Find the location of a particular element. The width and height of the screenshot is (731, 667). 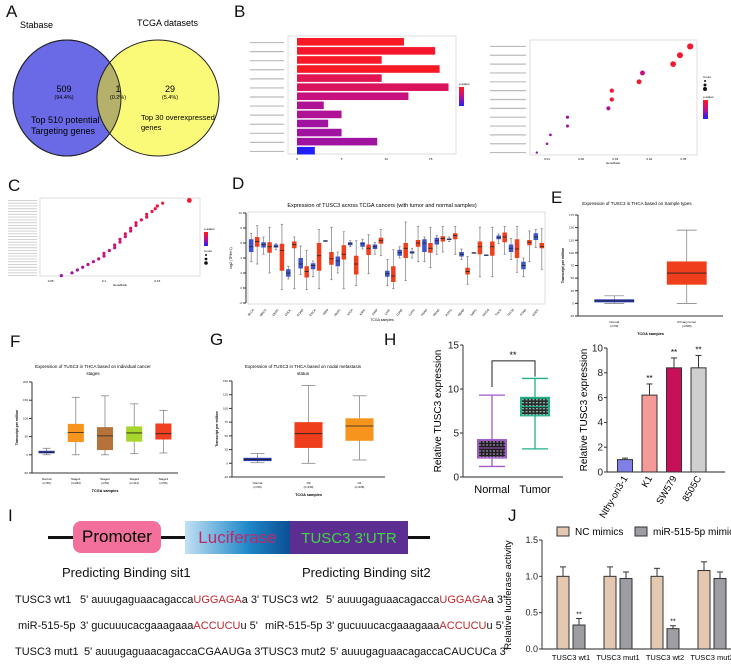

y-tick-label: 175 is located at coordinates (571, 215).